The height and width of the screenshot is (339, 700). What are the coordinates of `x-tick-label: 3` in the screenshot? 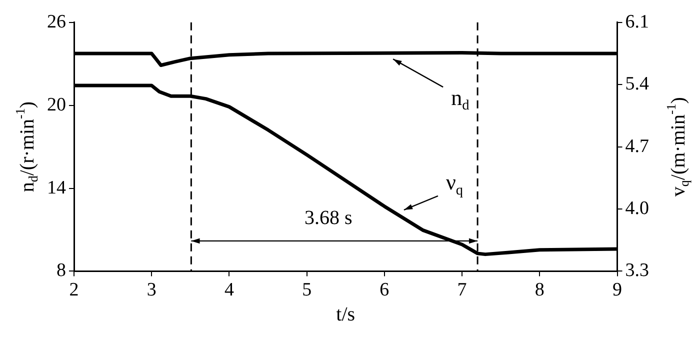 It's located at (151, 290).